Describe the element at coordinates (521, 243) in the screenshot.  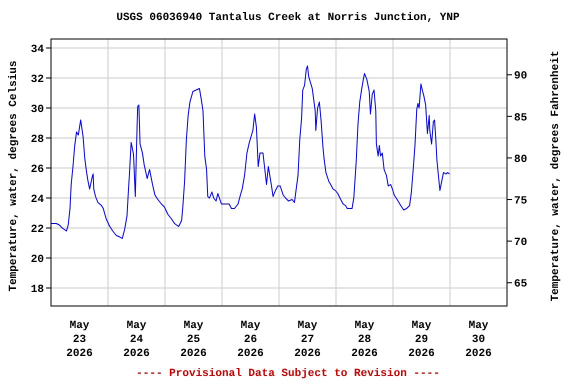
I see `y2-tick-label: 70` at that location.